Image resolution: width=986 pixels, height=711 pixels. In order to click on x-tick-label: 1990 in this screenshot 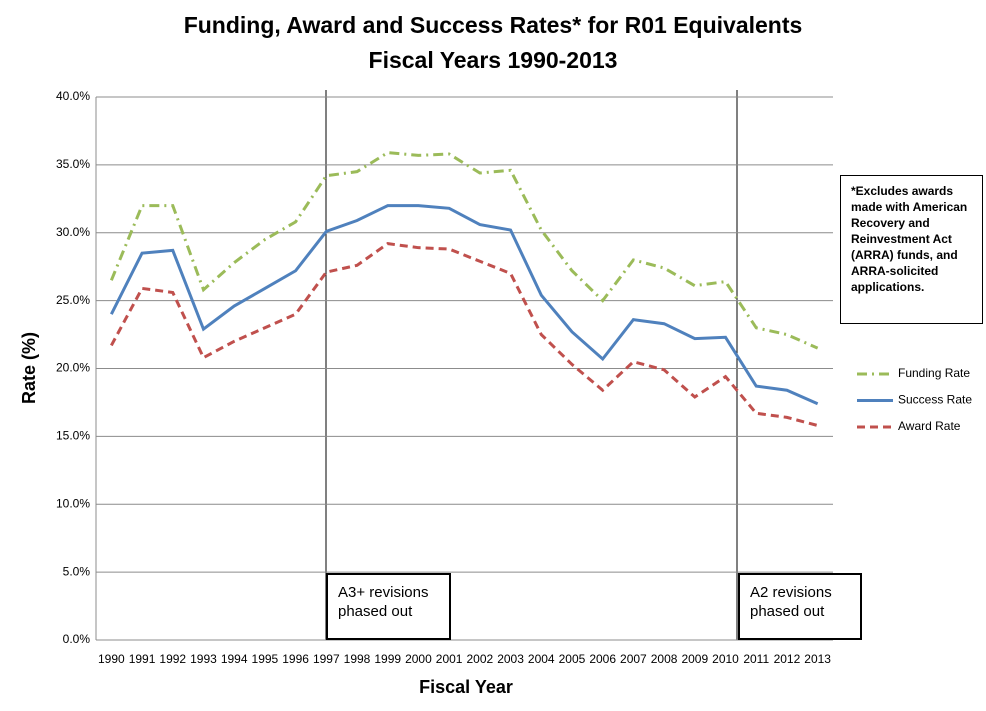, I will do `click(111, 659)`.